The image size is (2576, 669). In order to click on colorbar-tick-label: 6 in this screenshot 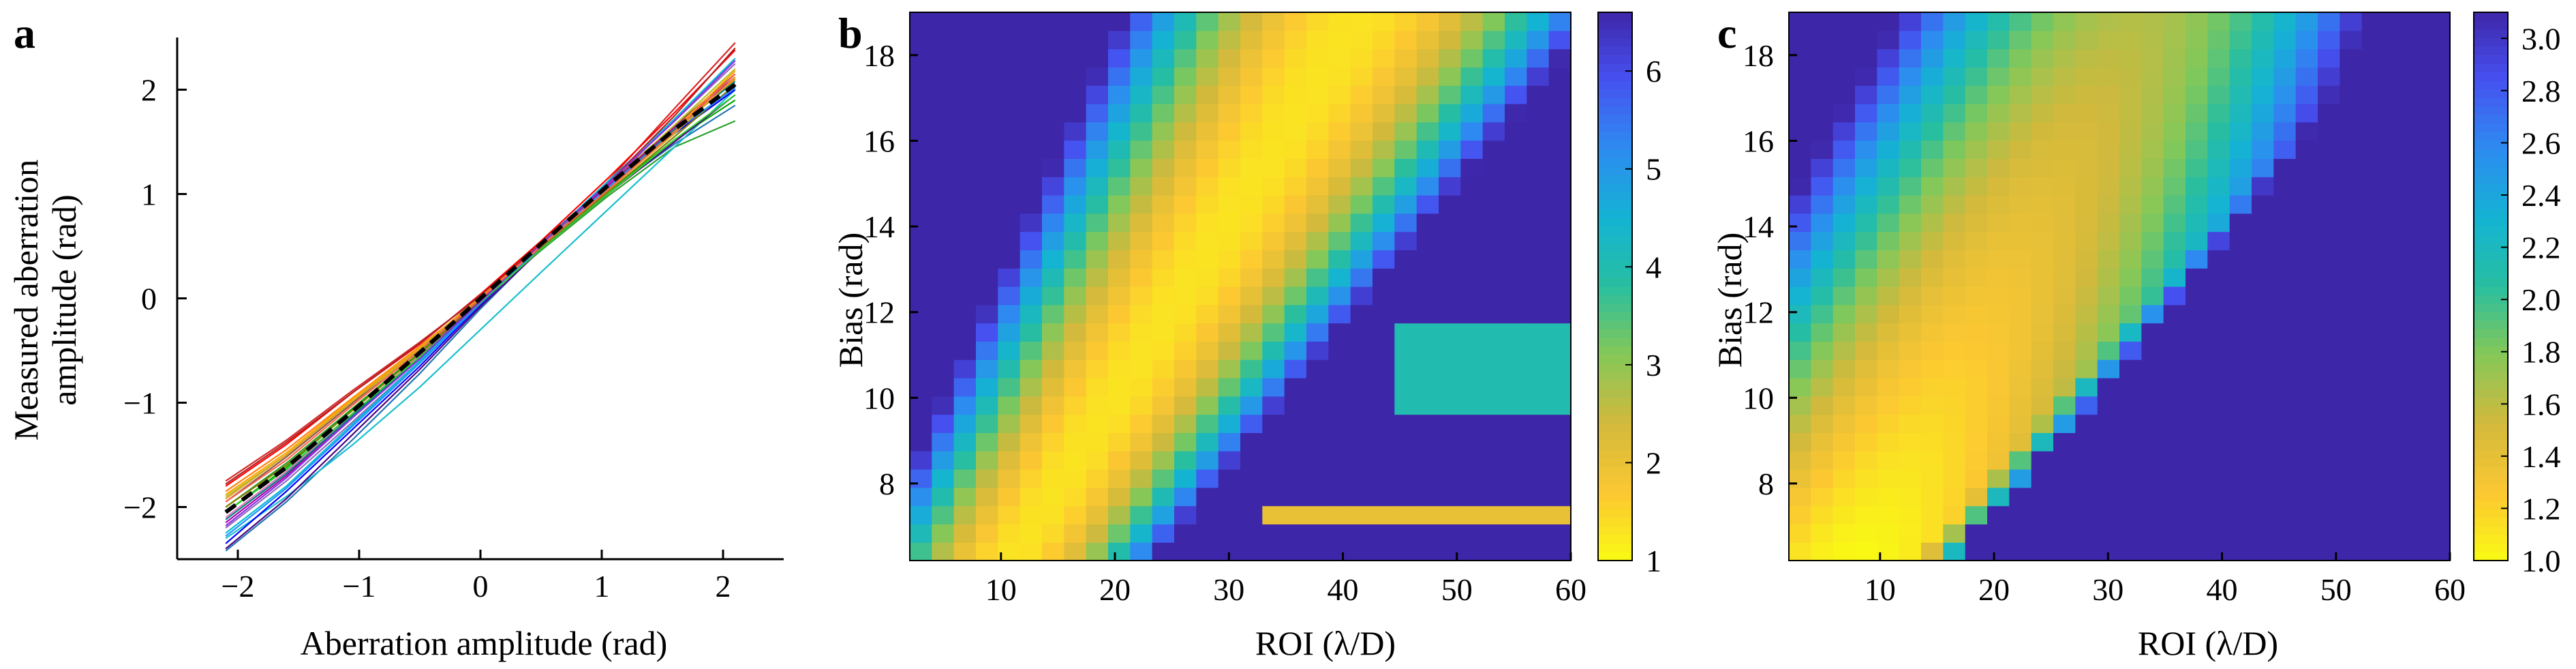, I will do `click(1653, 71)`.